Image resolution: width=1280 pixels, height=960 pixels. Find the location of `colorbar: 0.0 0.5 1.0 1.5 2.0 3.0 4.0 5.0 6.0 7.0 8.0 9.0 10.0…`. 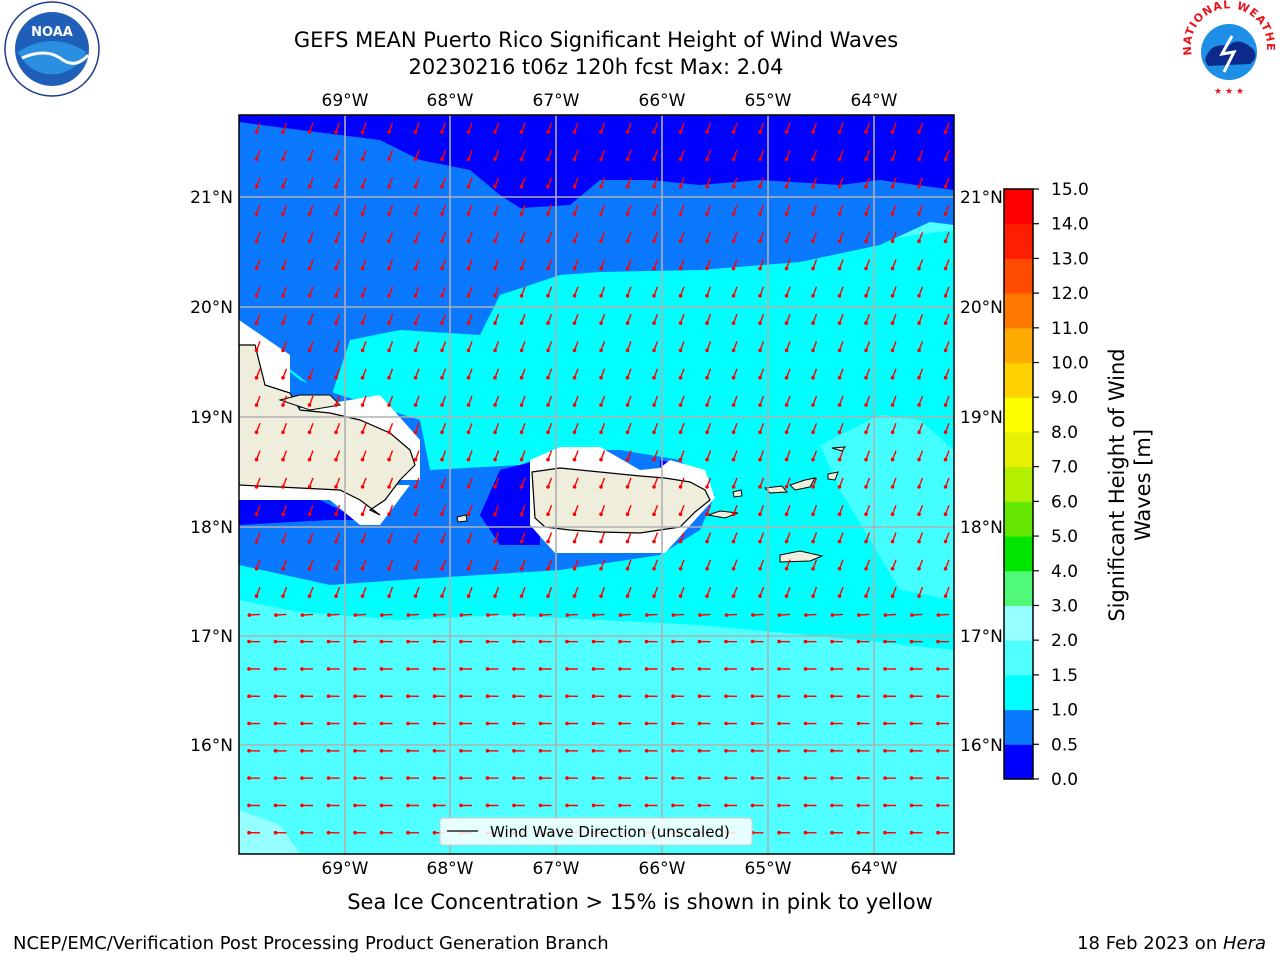

colorbar: 0.0 0.5 1.0 1.5 2.0 3.0 4.0 5.0 6.0 7.0 8.0 9.0 10.0… is located at coordinates (1046, 485).